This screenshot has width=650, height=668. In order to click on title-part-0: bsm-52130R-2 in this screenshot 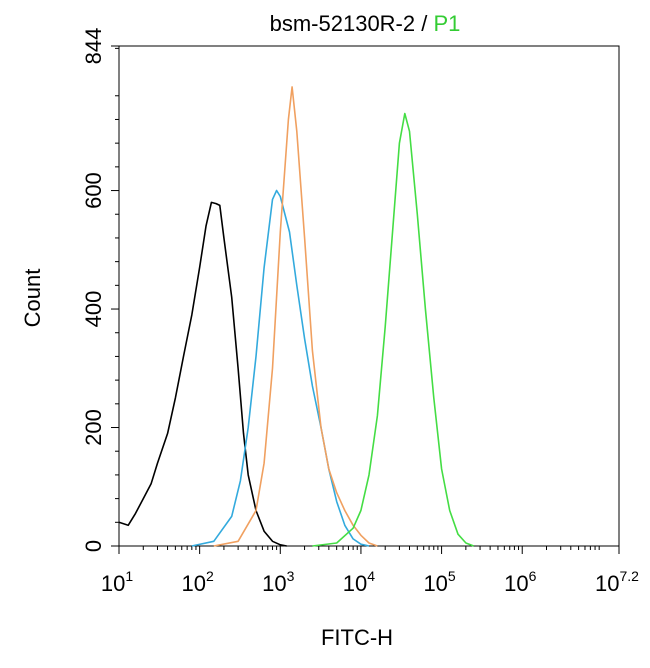, I will do `click(343, 23)`.